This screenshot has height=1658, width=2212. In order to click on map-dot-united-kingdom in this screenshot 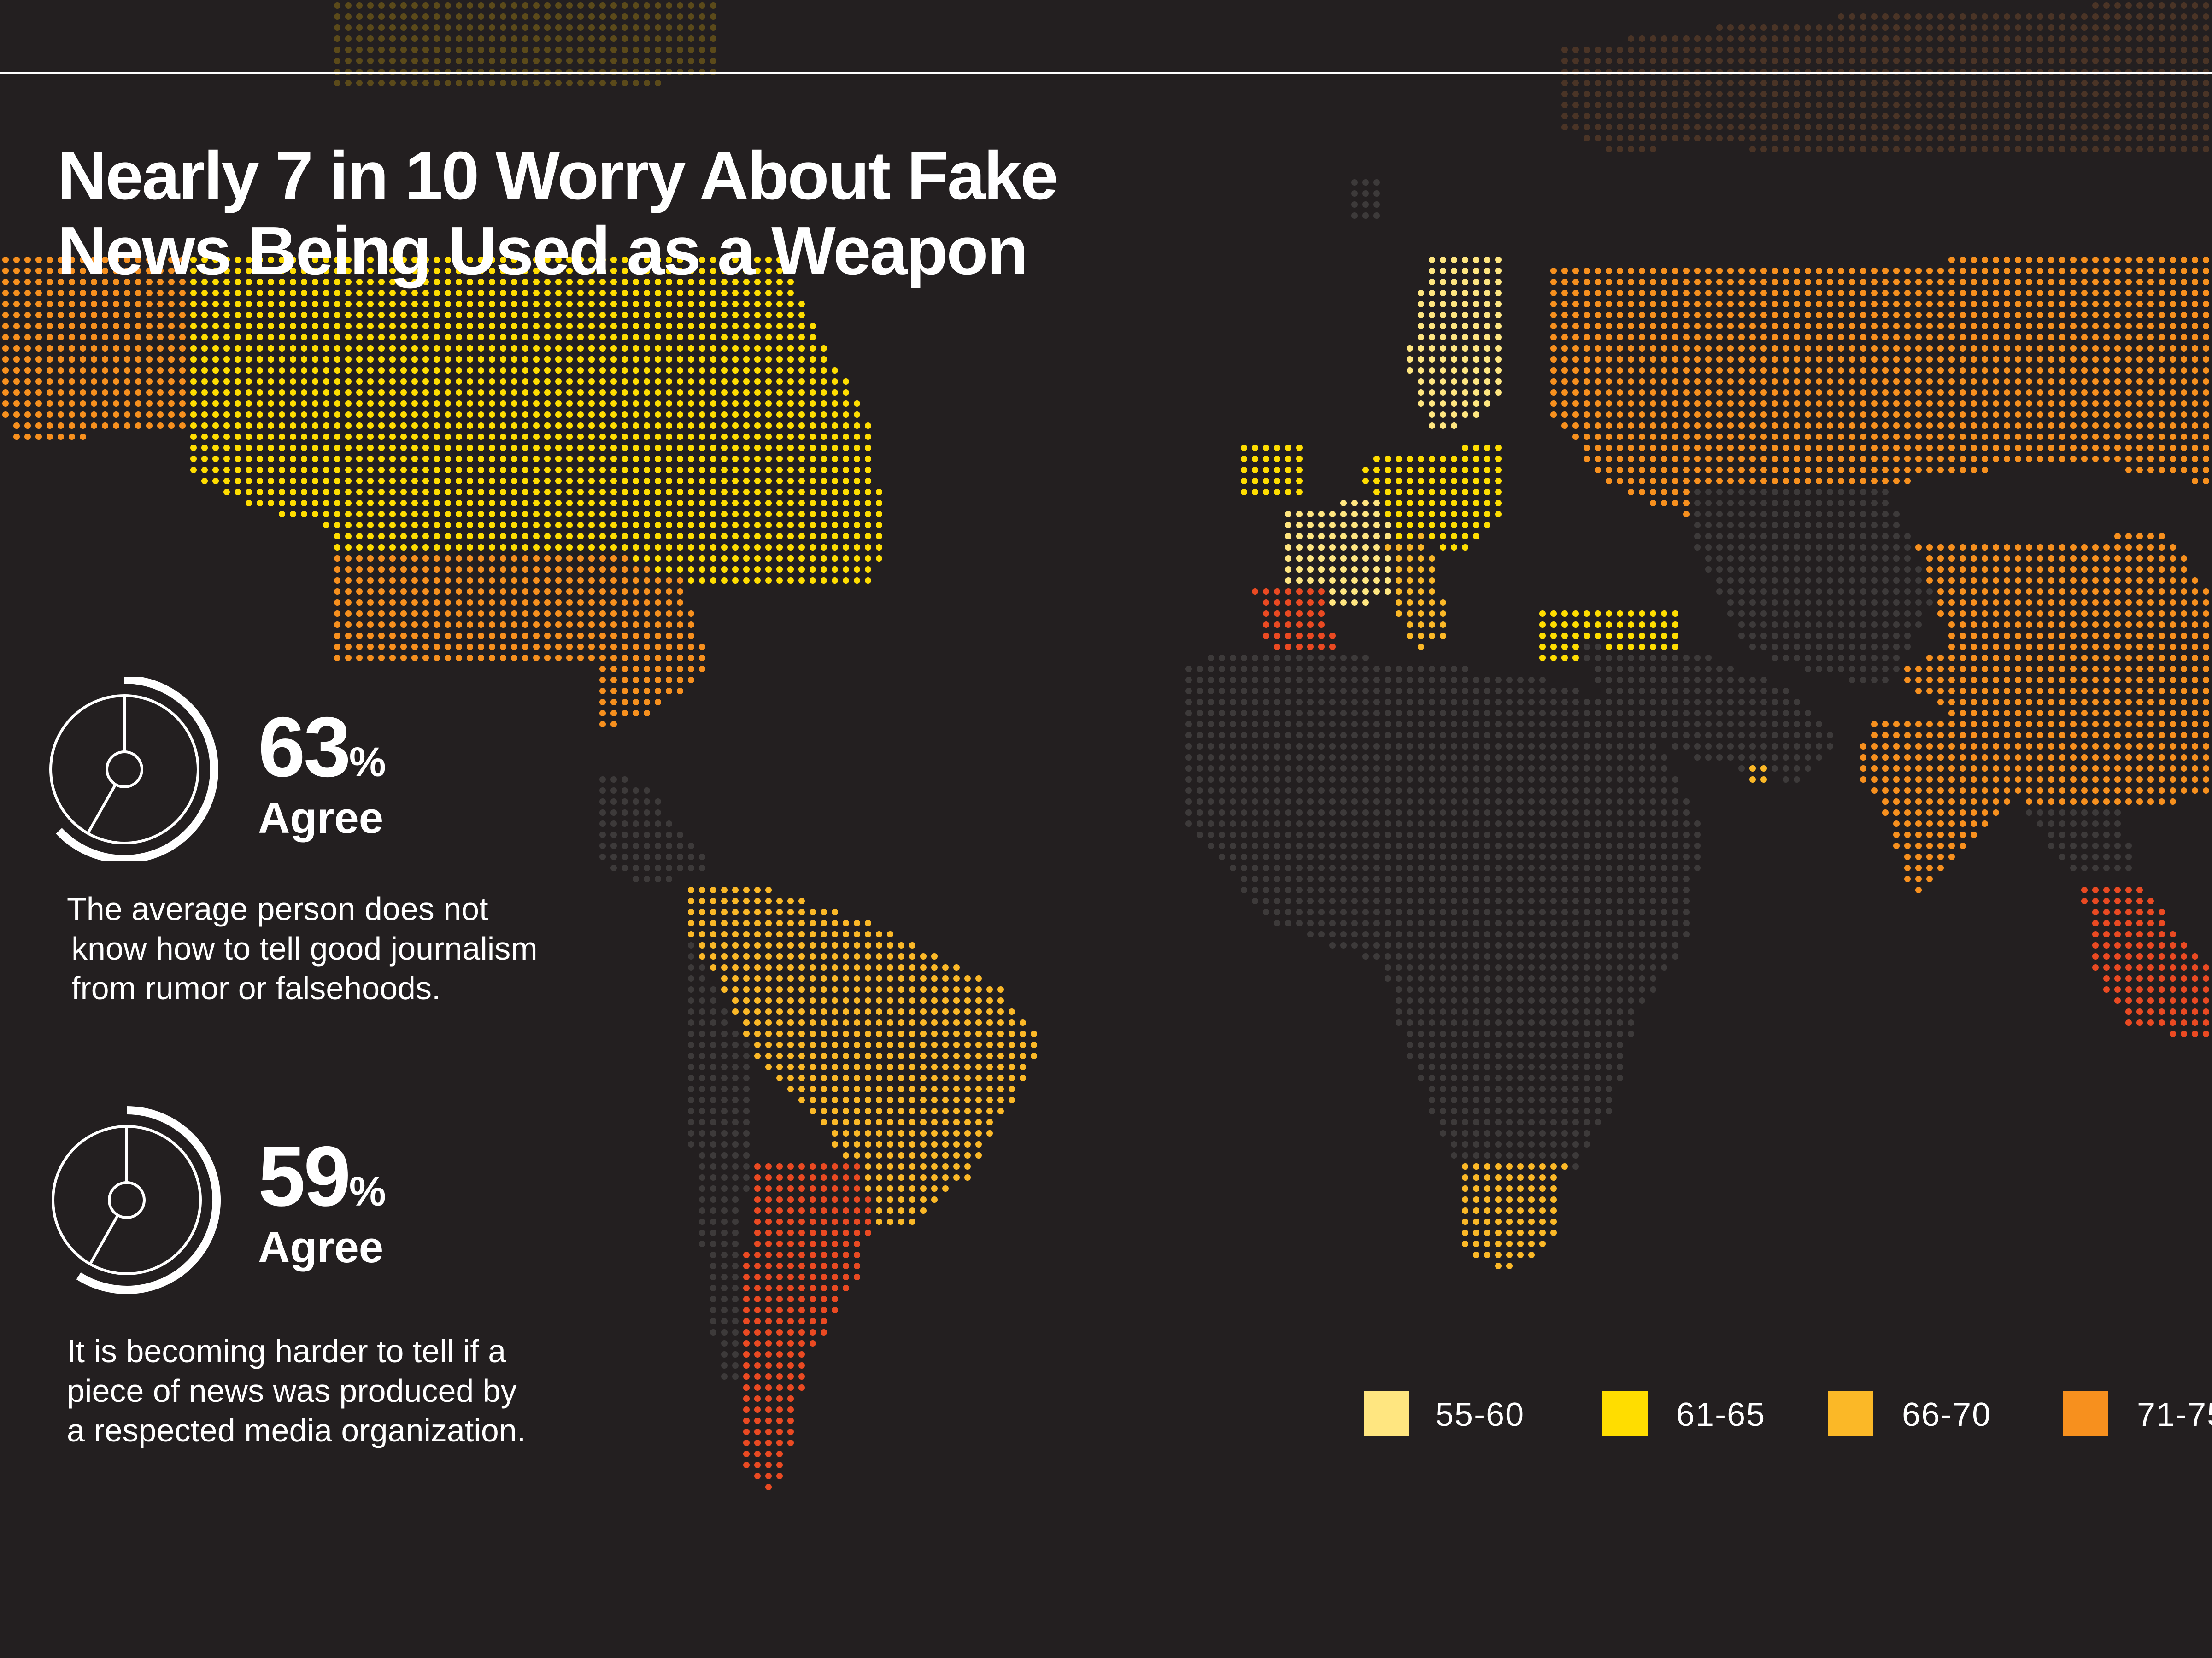, I will do `click(1255, 459)`.